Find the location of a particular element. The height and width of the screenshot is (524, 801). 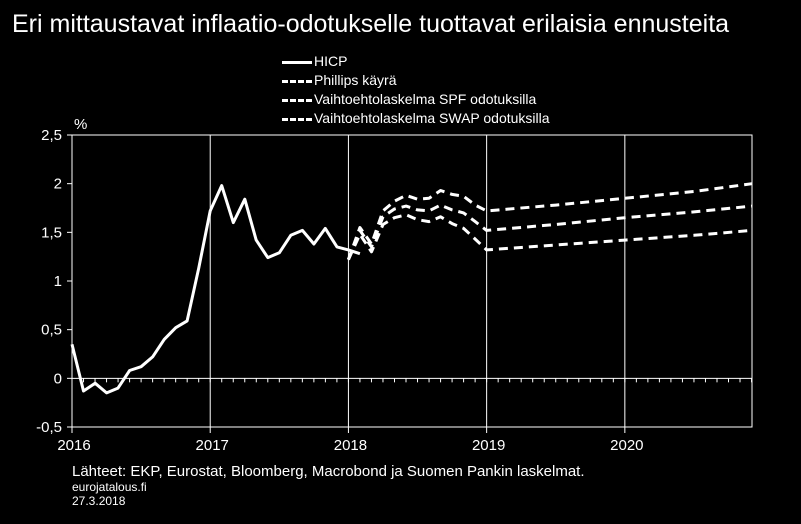

y-tick-label: -0,5 is located at coordinates (49, 427).